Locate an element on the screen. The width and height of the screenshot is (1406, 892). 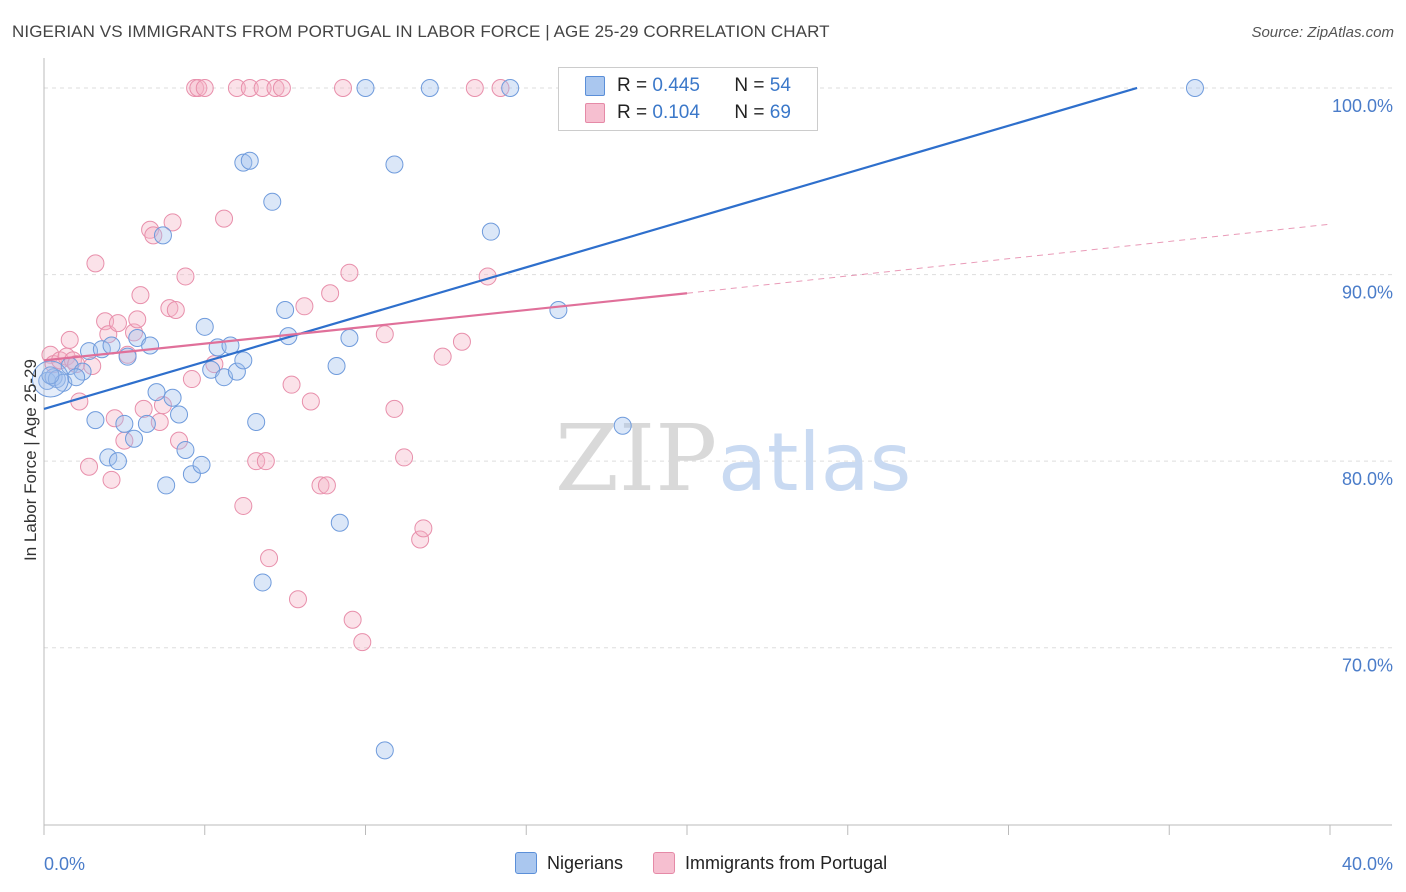
legend-swatch-portugal is located at coordinates (664, 863).